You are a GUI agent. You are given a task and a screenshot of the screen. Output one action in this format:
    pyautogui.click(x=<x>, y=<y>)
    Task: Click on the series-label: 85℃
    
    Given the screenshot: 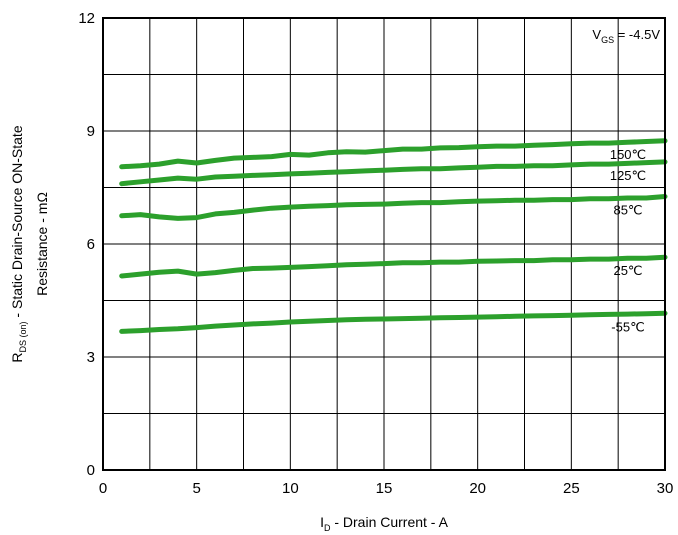 What is the action you would take?
    pyautogui.click(x=627, y=210)
    